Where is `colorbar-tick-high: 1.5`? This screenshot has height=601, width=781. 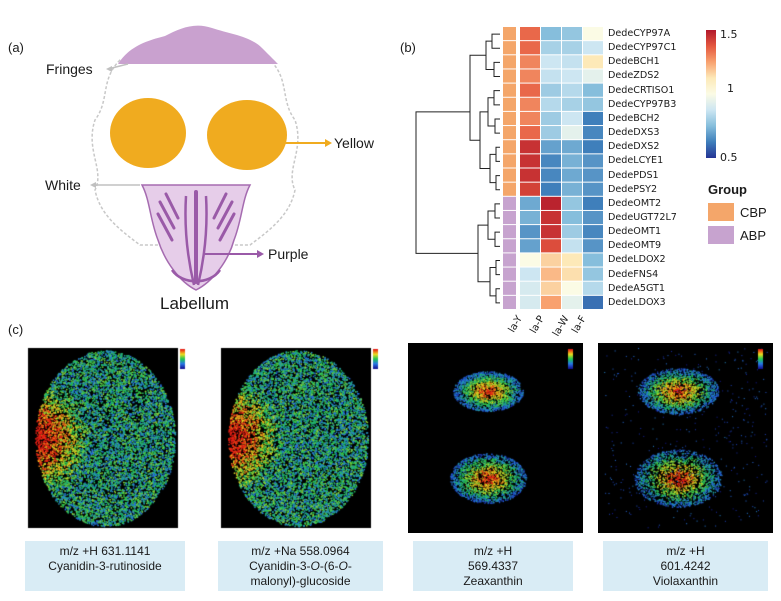
colorbar-tick-high: 1.5 is located at coordinates (729, 34).